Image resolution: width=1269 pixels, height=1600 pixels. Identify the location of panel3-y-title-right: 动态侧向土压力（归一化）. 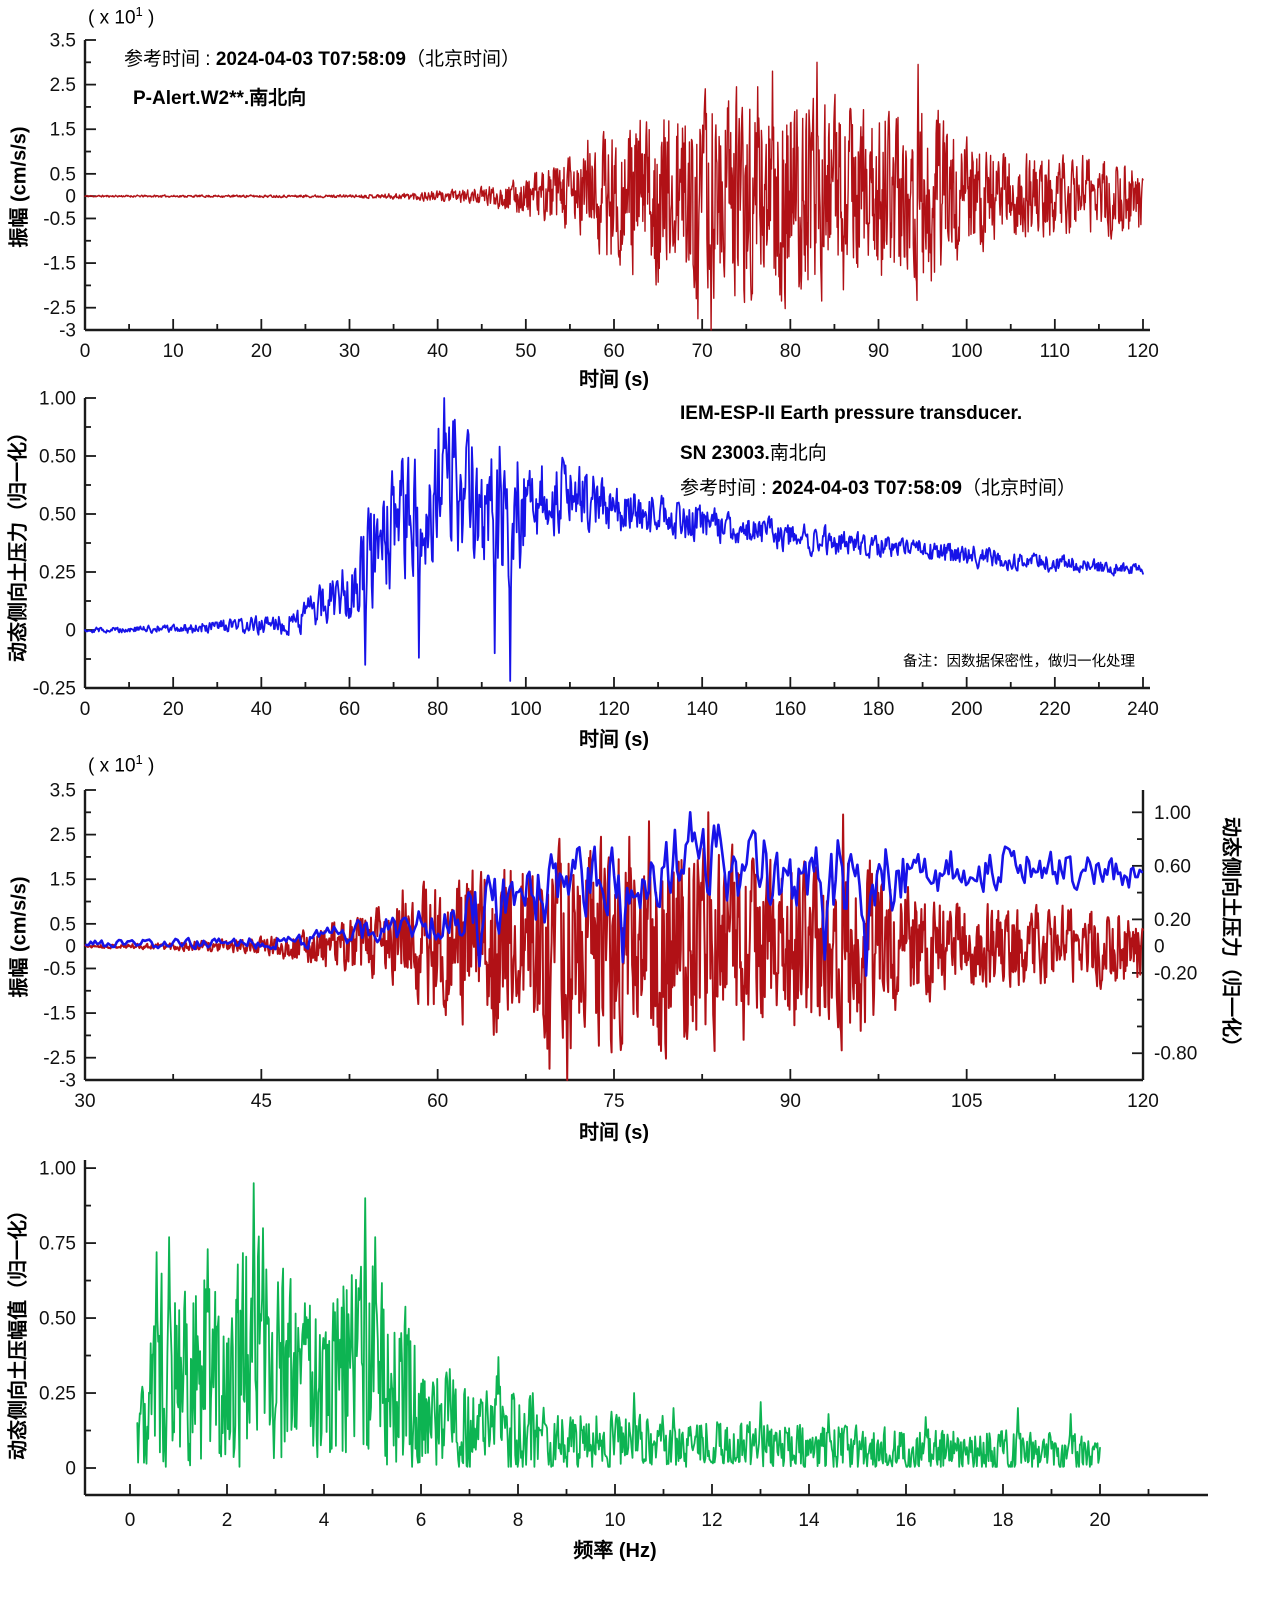
(1230, 937).